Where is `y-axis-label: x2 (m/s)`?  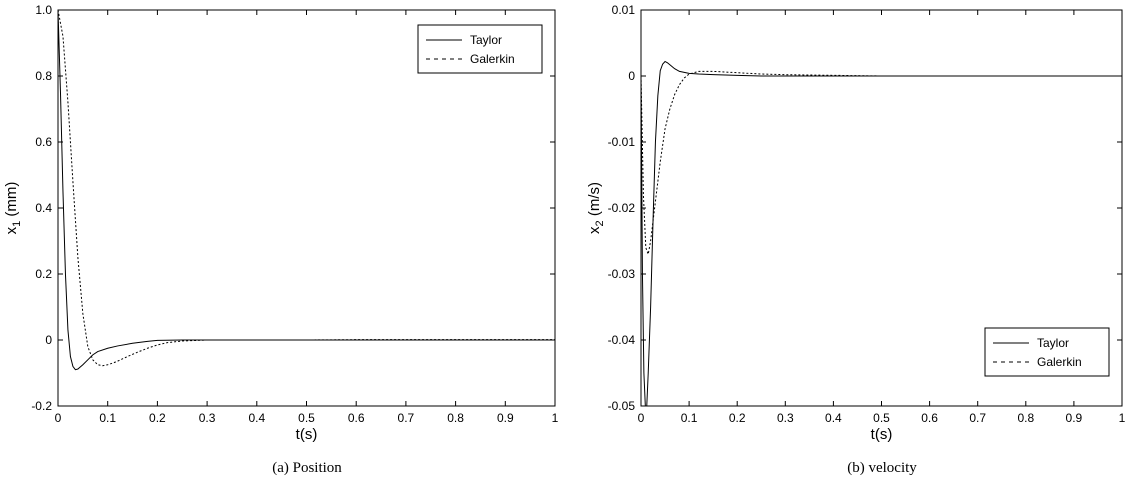 y-axis-label: x2 (m/s) is located at coordinates (596, 208).